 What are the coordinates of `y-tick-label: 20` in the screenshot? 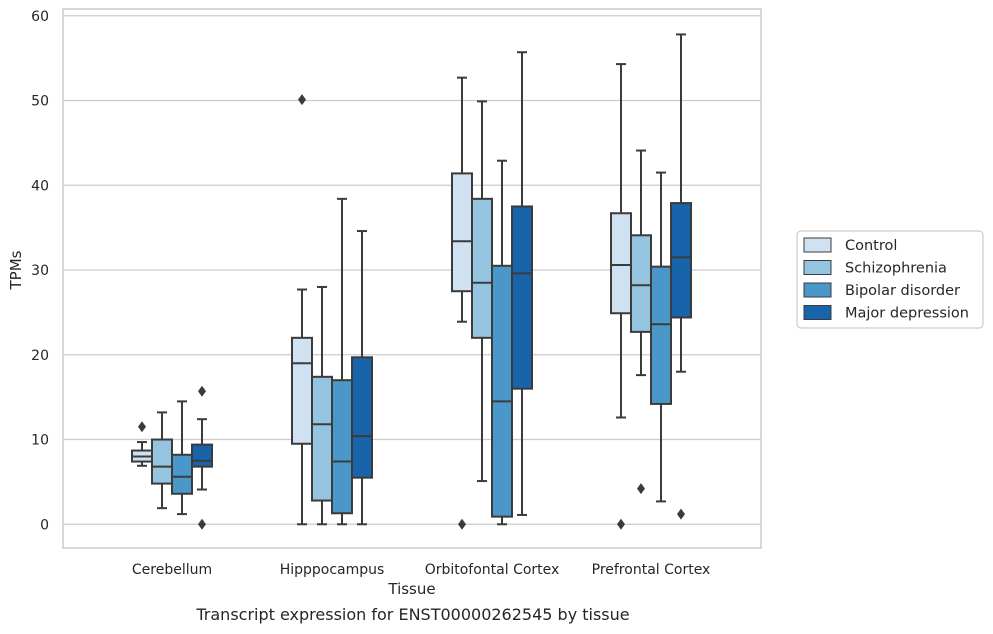 It's located at (40, 356).